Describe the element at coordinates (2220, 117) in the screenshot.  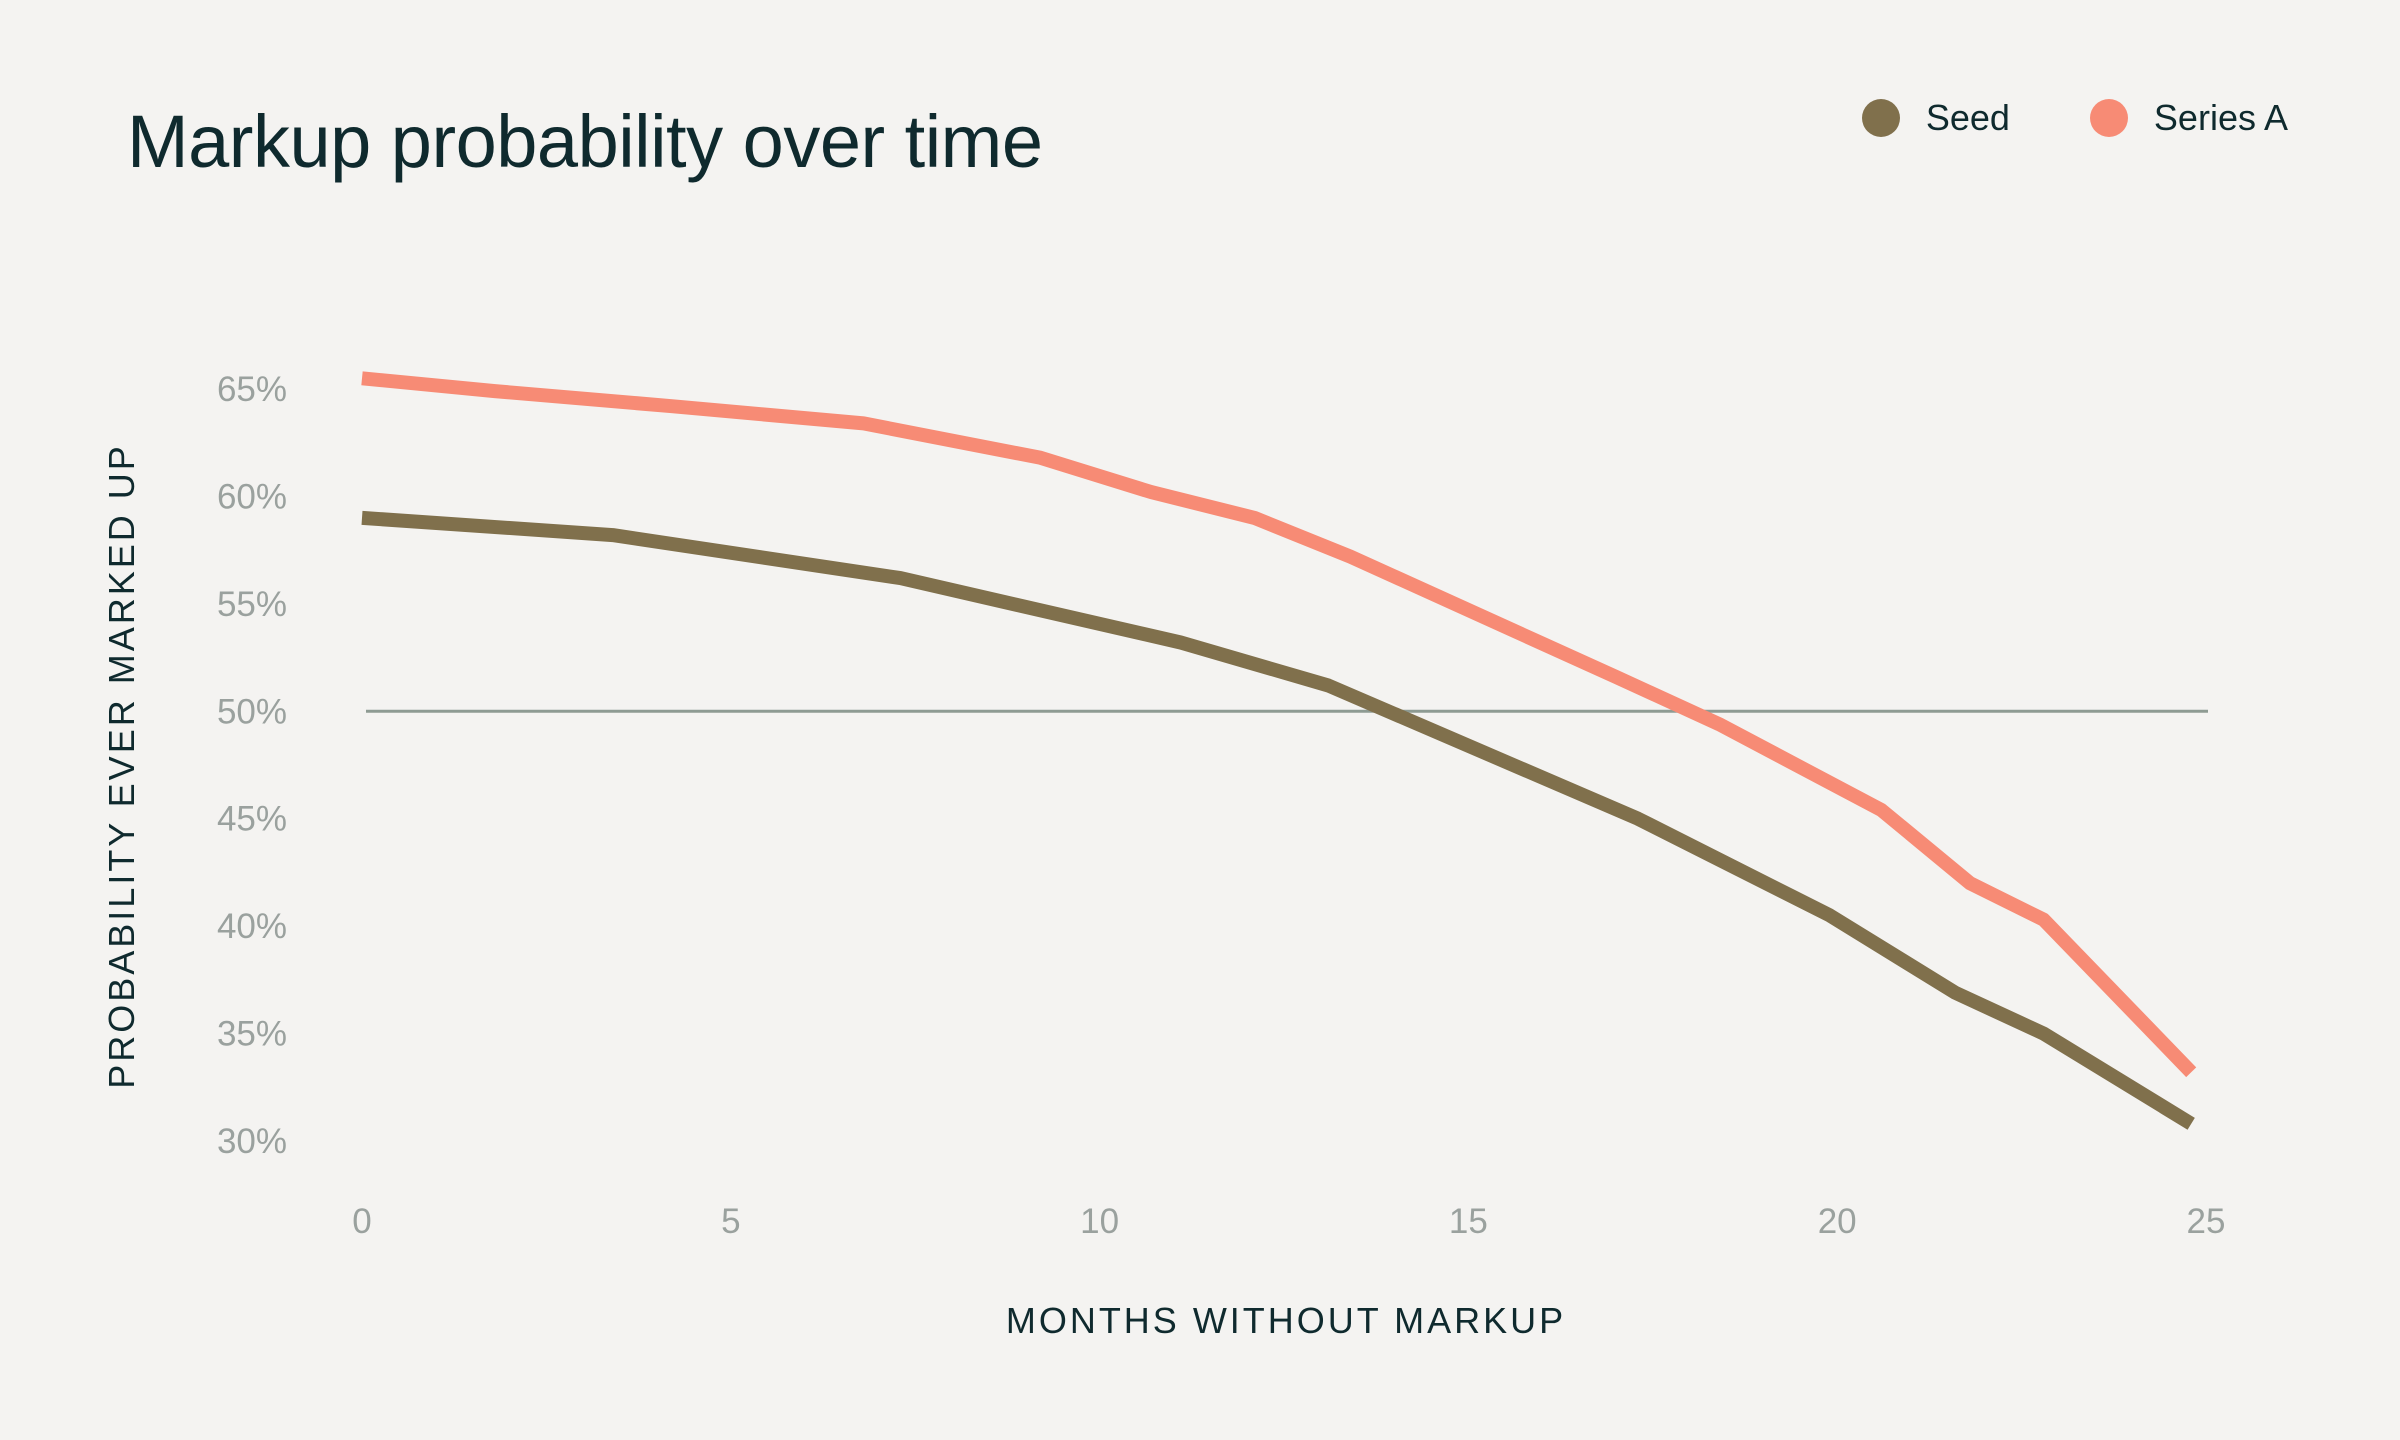
I see `legend-label-series-a: Series A` at that location.